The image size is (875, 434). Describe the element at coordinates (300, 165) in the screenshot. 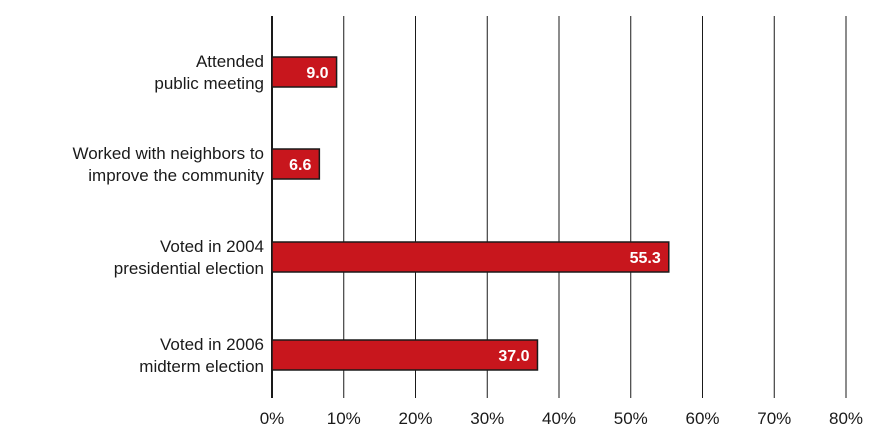

I see `bar-value-label: 6.6` at that location.